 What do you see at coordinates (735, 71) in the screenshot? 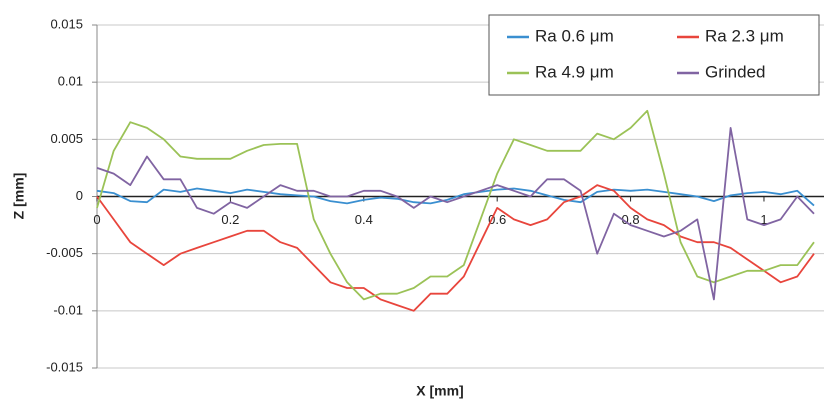
I see `legend-label: Grinded` at bounding box center [735, 71].